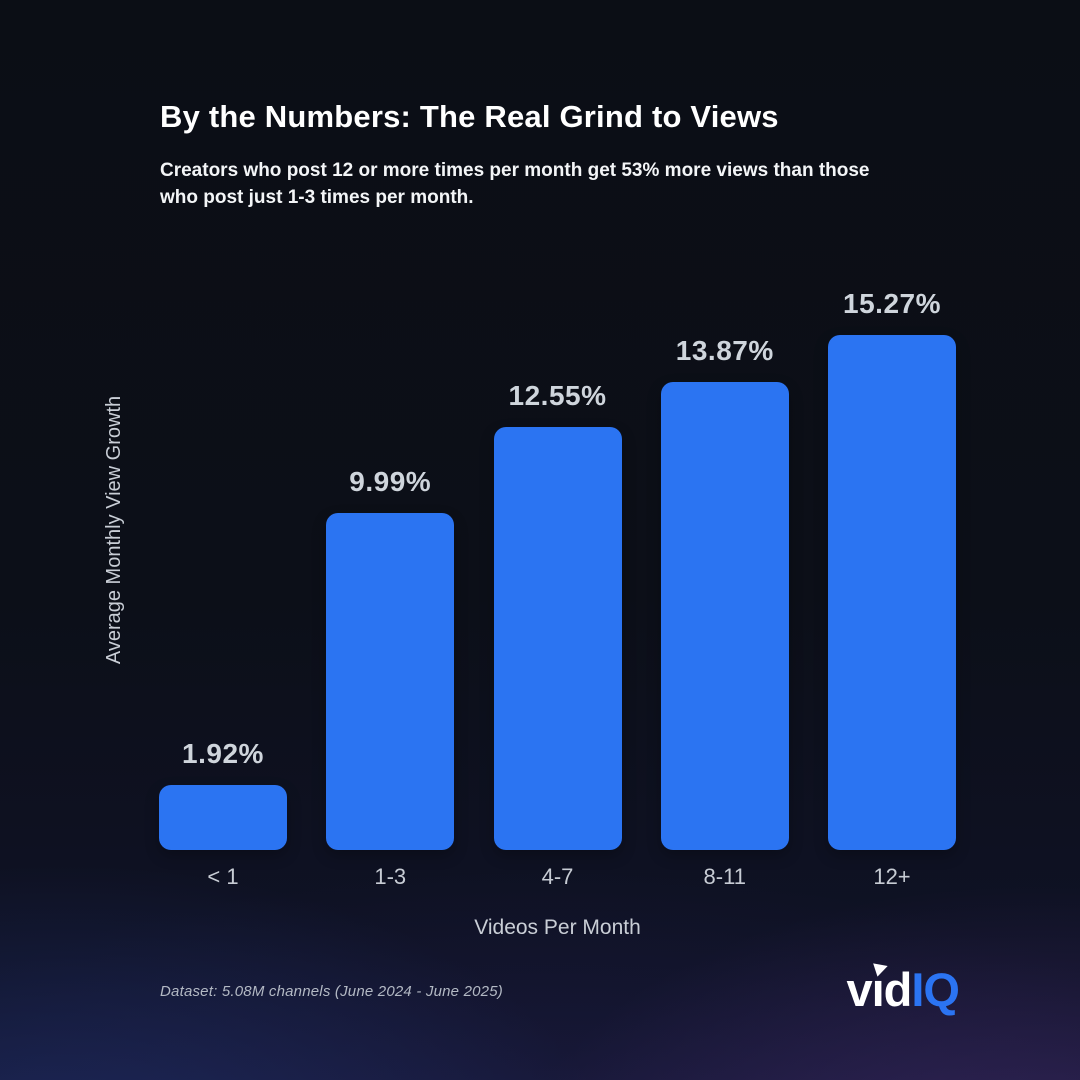 The height and width of the screenshot is (1080, 1080). Describe the element at coordinates (557, 395) in the screenshot. I see `bar-value-label: 12.55%` at that location.